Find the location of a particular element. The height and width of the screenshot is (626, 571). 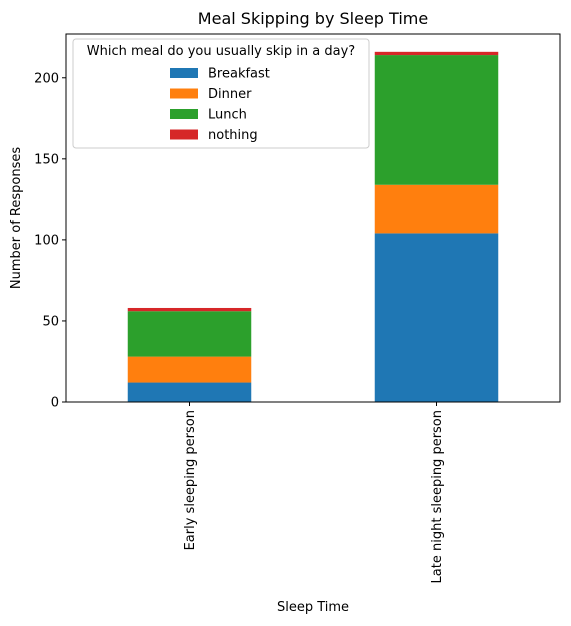

y-tick-label: 0 is located at coordinates (55, 403).